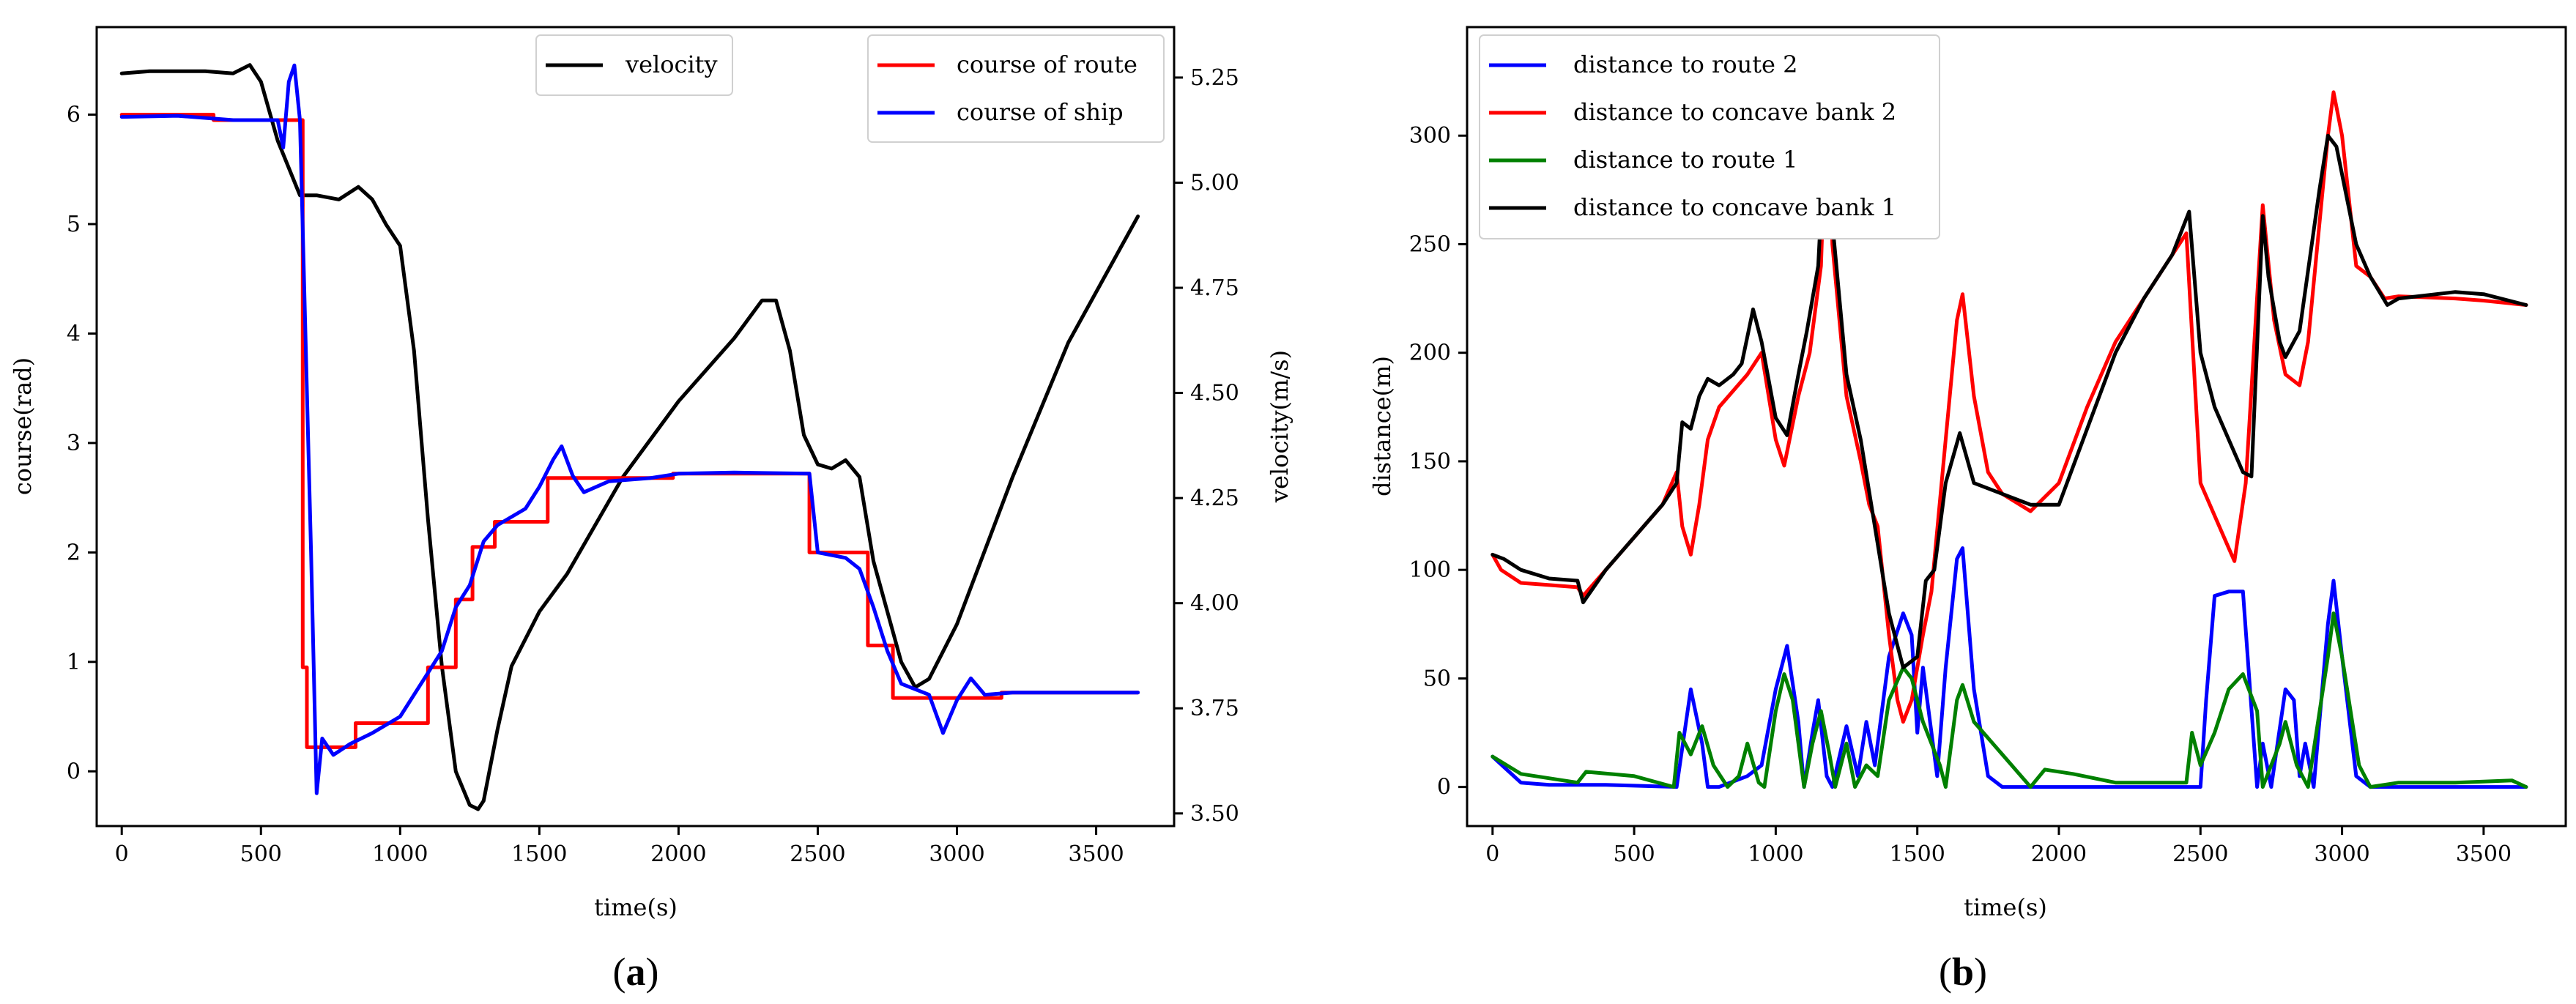 This screenshot has height=1004, width=2576. Describe the element at coordinates (1430, 244) in the screenshot. I see `y-tick-label-250: 250` at that location.